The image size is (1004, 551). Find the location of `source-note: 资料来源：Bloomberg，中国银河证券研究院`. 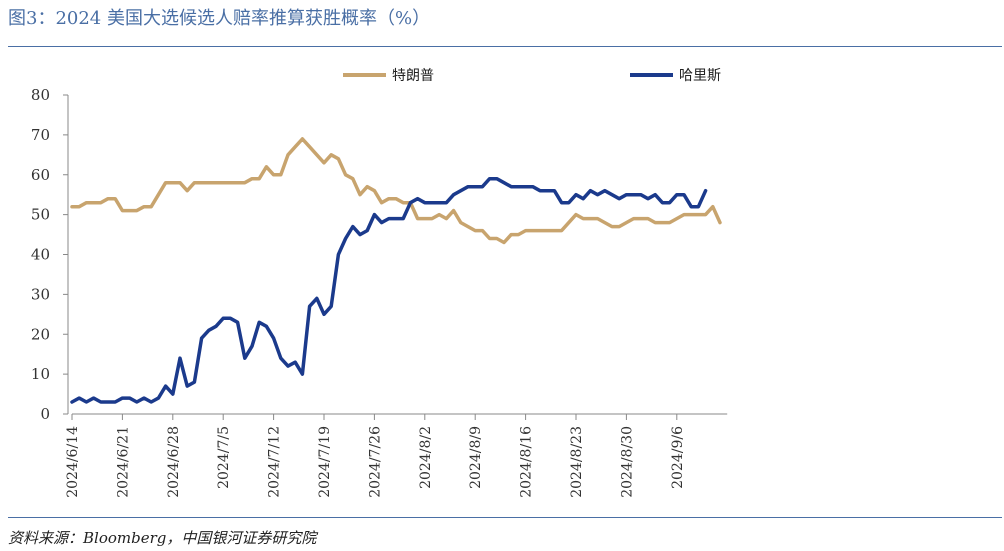

source-note: 资料来源：Bloomberg，中国银河证券研究院 is located at coordinates (162, 538).